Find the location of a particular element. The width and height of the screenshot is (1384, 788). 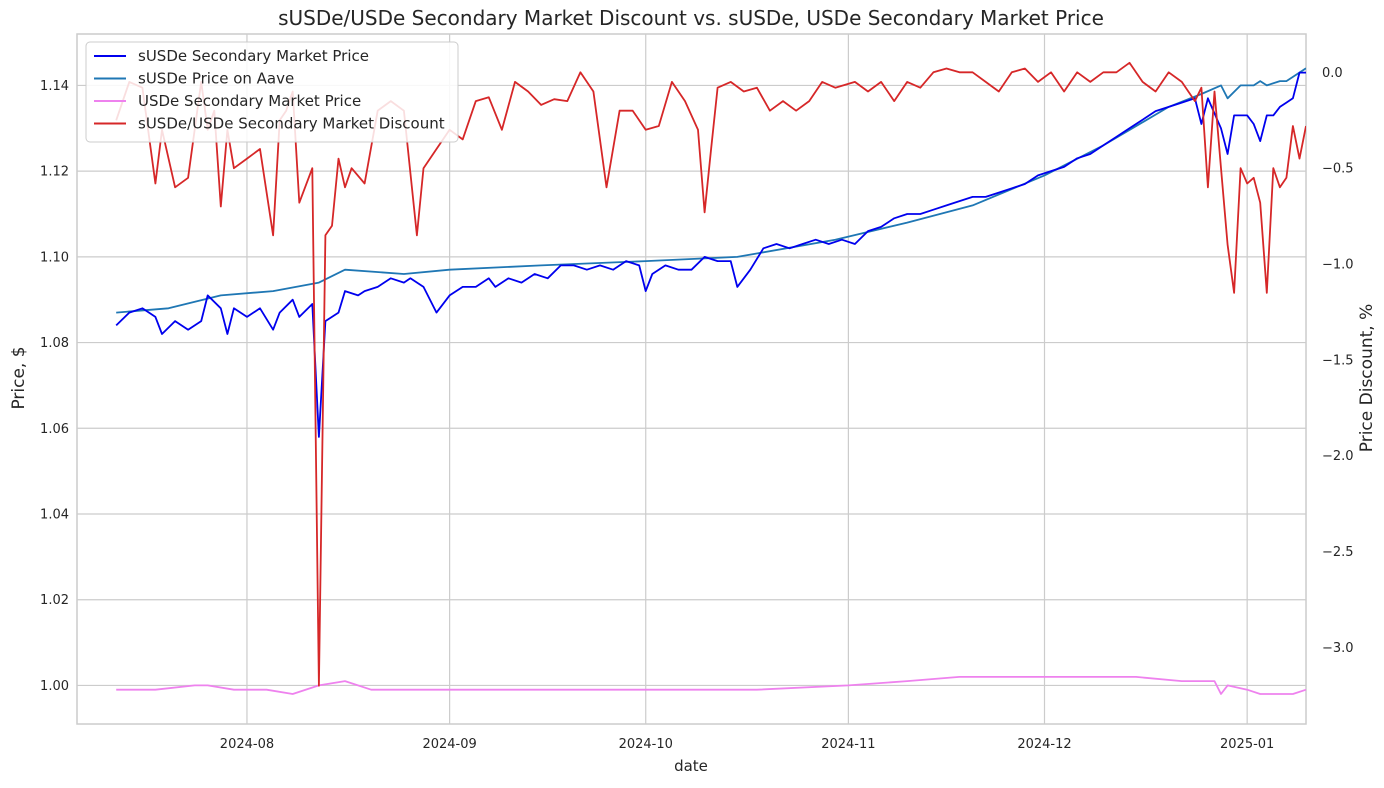

y-tick-label: 1.14 is located at coordinates (54, 86).